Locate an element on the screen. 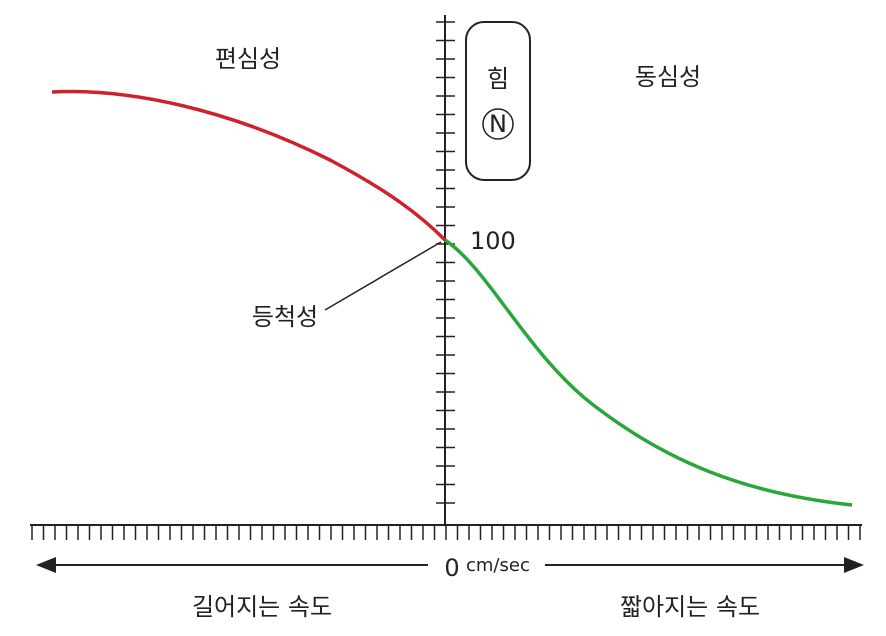  callout-line is located at coordinates (383, 276).